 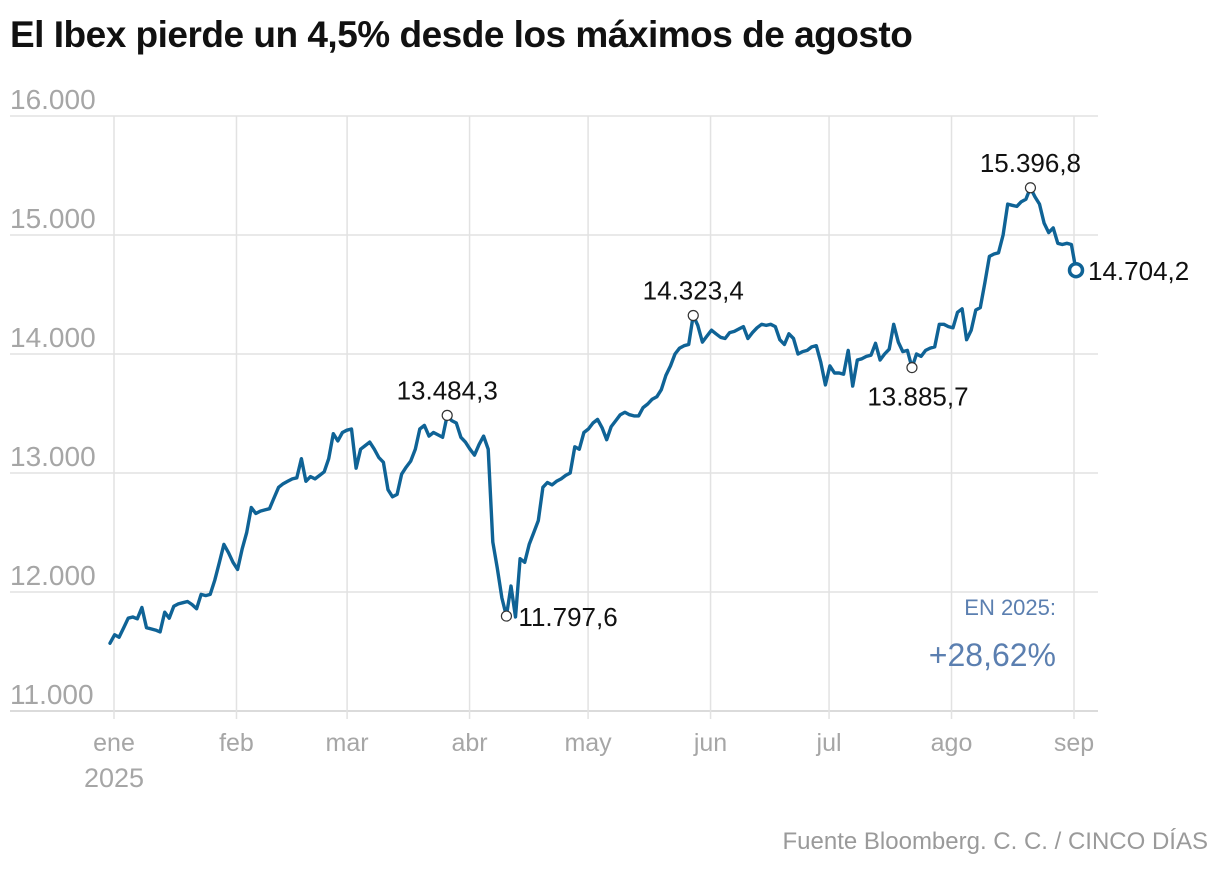 I want to click on x-tick-label: jul, so click(x=829, y=743).